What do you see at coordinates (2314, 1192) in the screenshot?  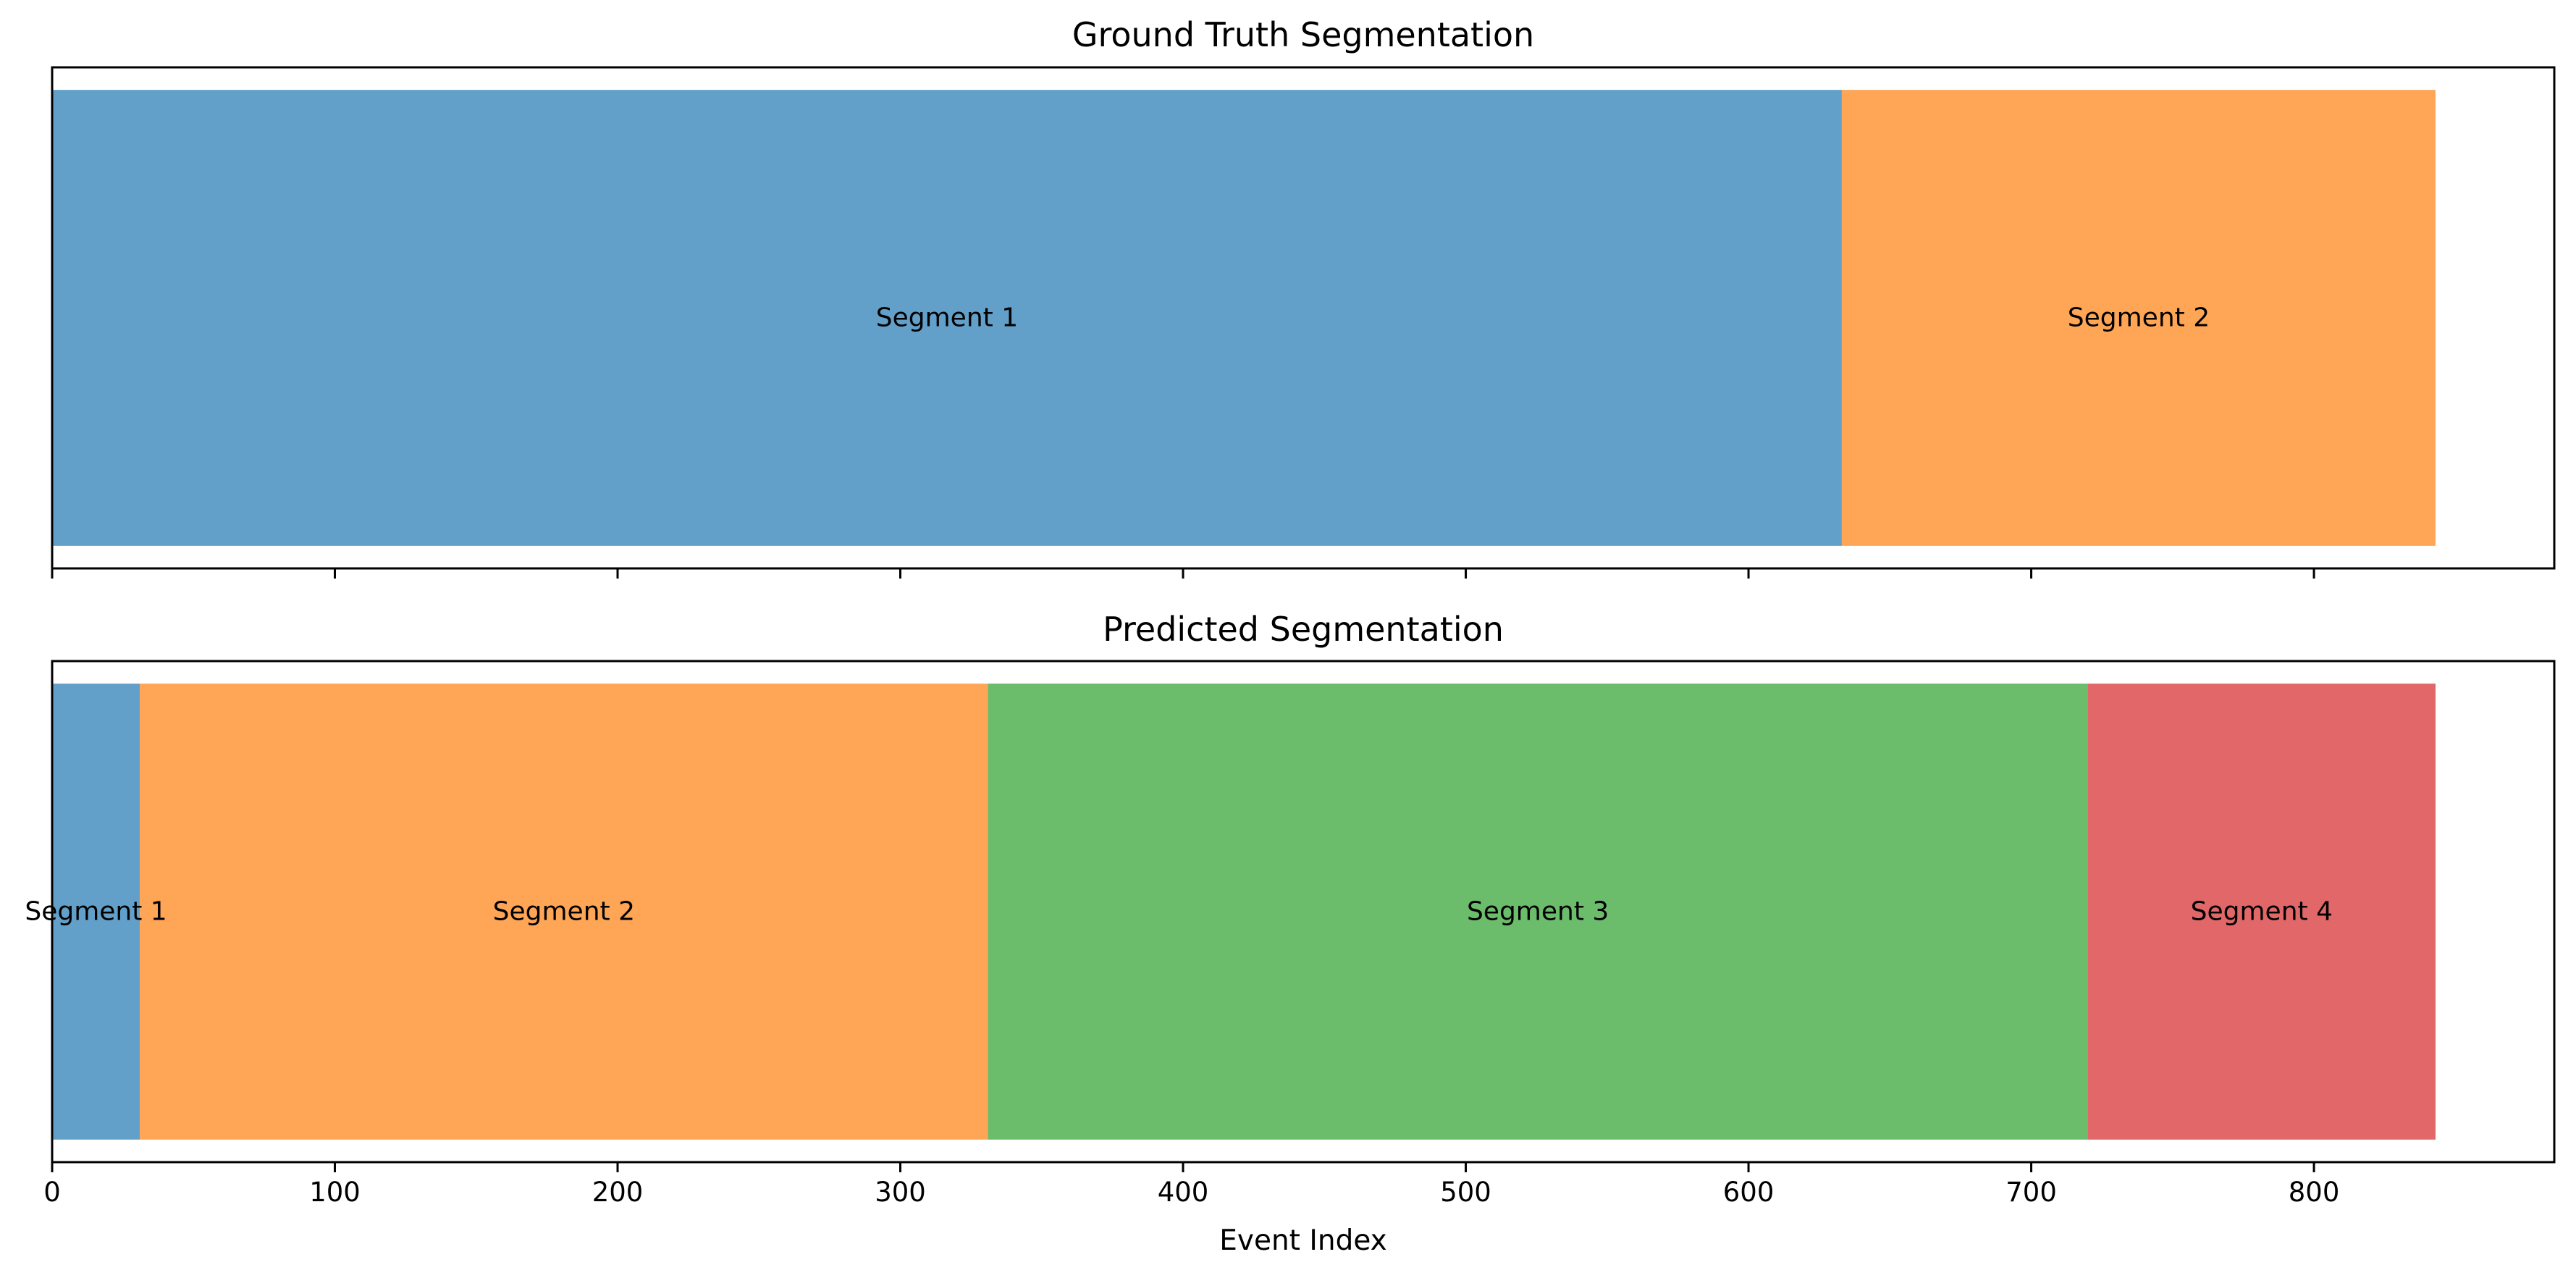 I see `predicted-x-tick-label-800: 800` at bounding box center [2314, 1192].